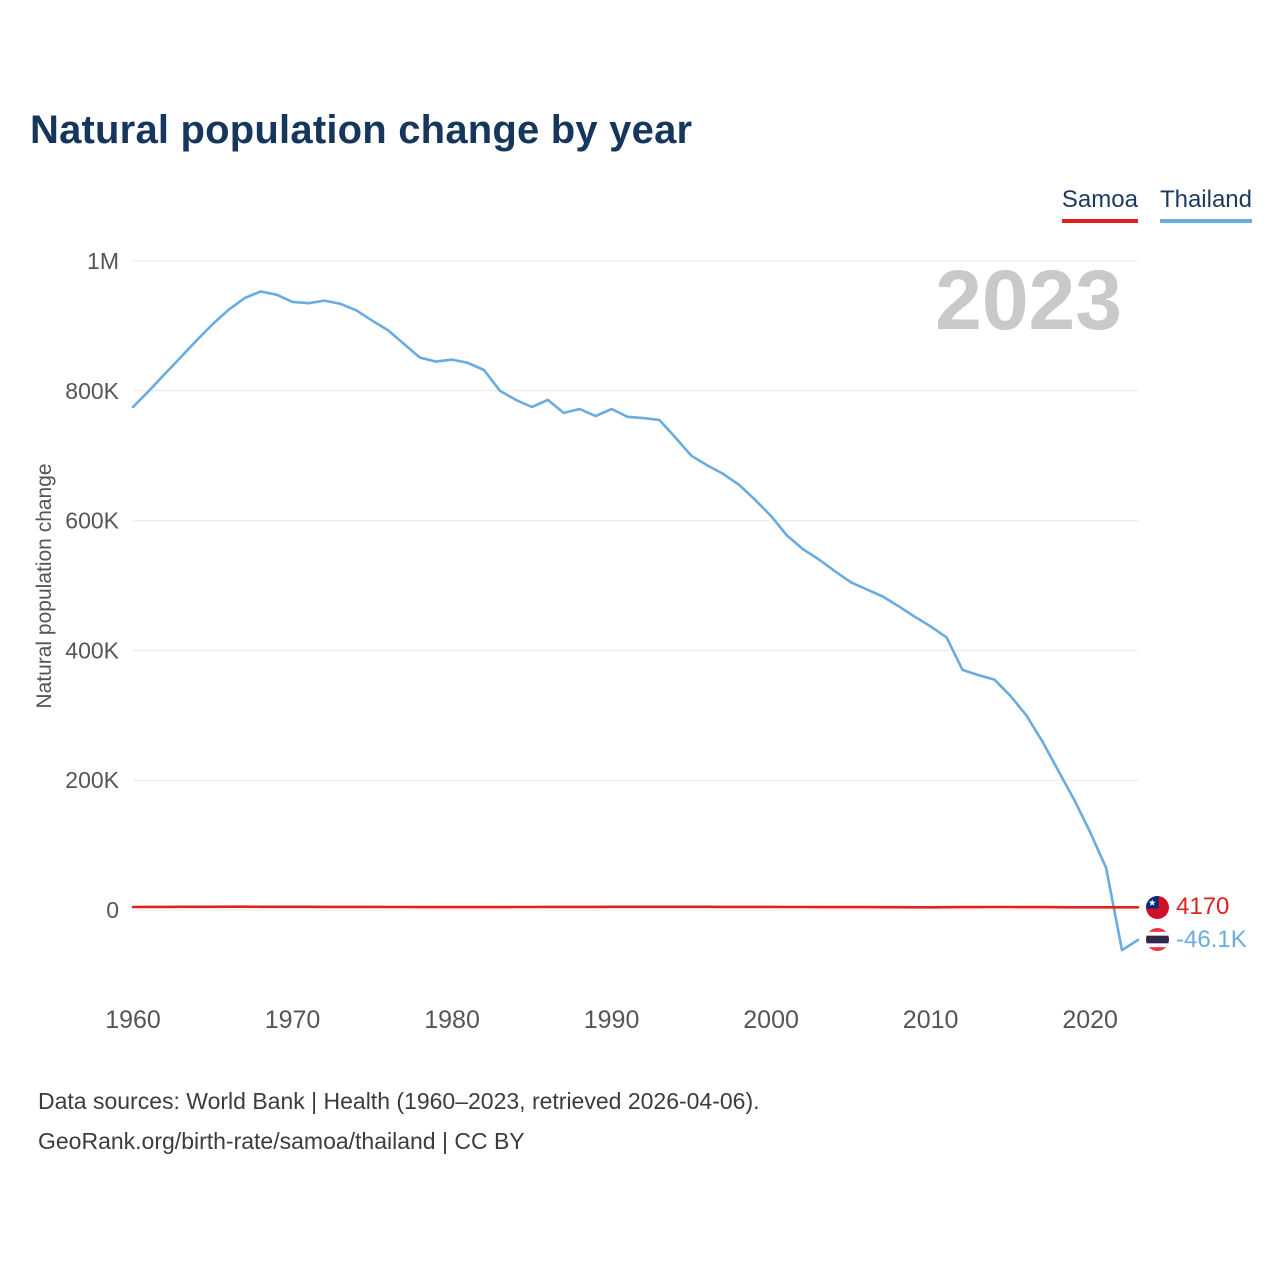 This screenshot has width=1280, height=1280. Describe the element at coordinates (1099, 204) in the screenshot. I see `legend-item-samoa: Samoa` at that location.